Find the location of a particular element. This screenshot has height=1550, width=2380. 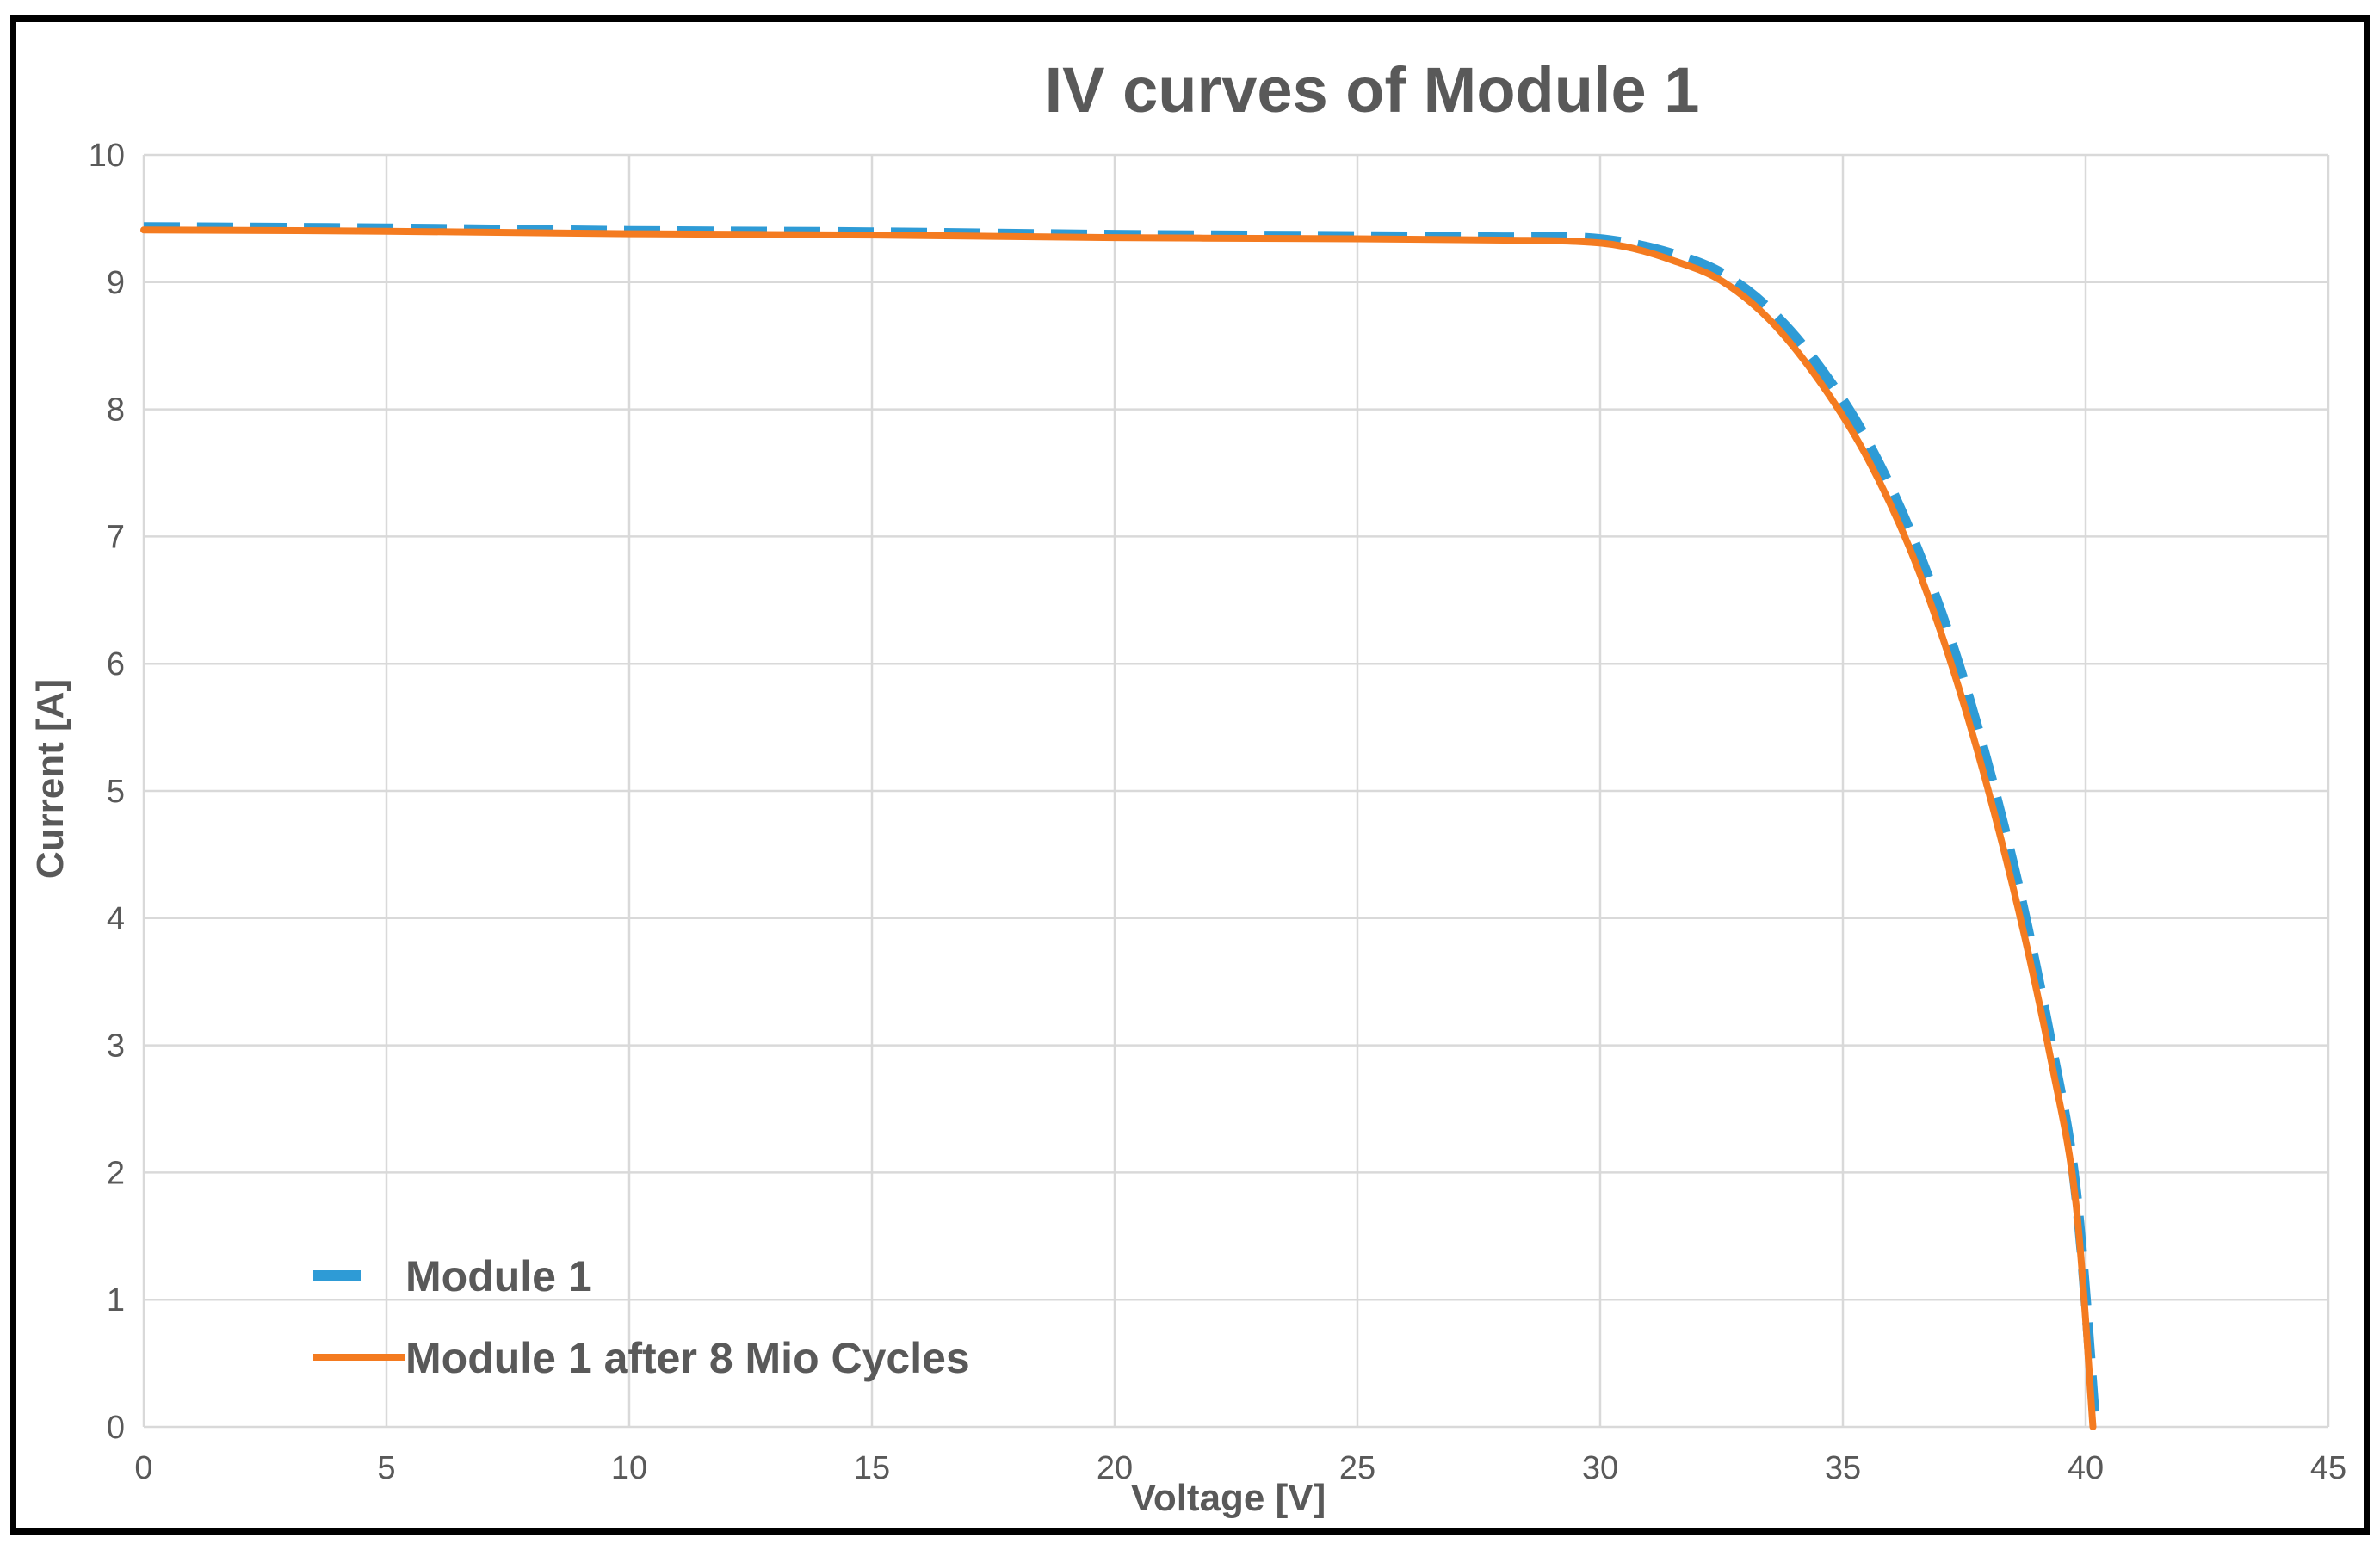

y-tick-label: 2 is located at coordinates (116, 1173).